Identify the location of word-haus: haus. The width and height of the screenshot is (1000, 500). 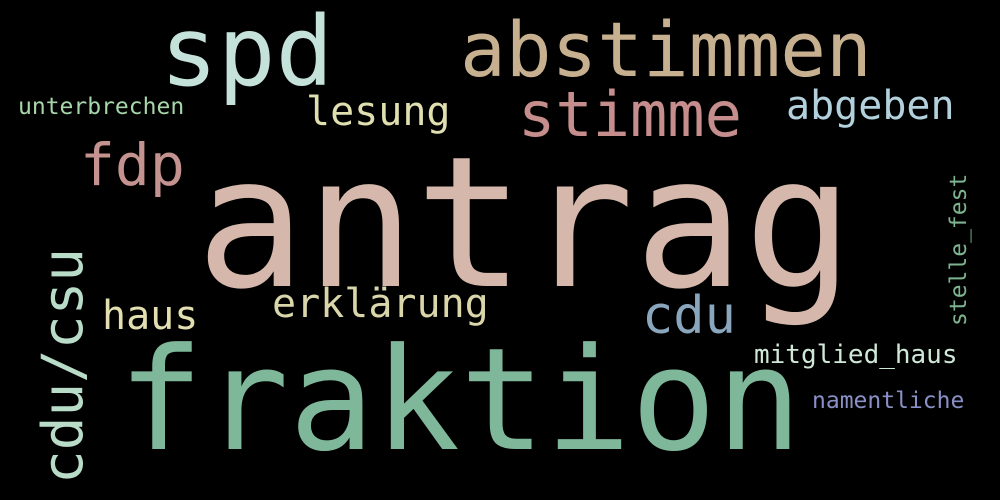
(150, 316).